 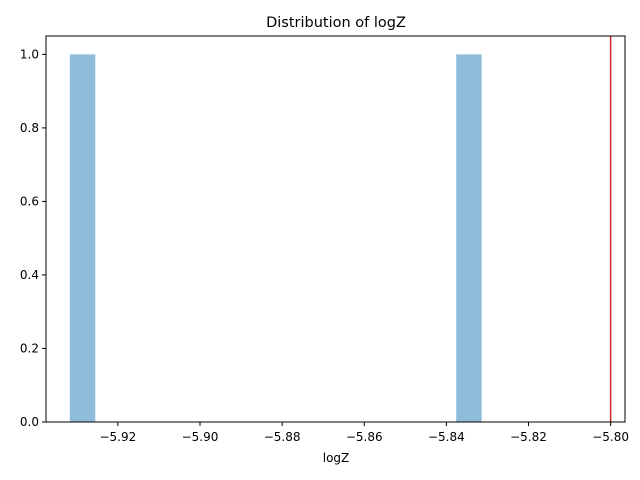 What do you see at coordinates (29, 201) in the screenshot?
I see `y-tick-label: 0.6` at bounding box center [29, 201].